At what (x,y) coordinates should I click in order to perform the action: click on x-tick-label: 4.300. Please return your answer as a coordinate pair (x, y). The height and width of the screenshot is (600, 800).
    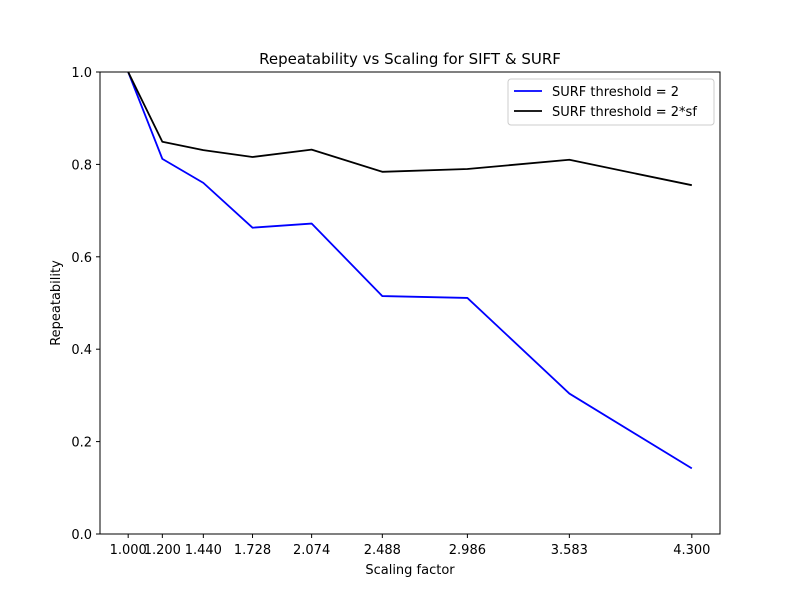
    Looking at the image, I should click on (691, 550).